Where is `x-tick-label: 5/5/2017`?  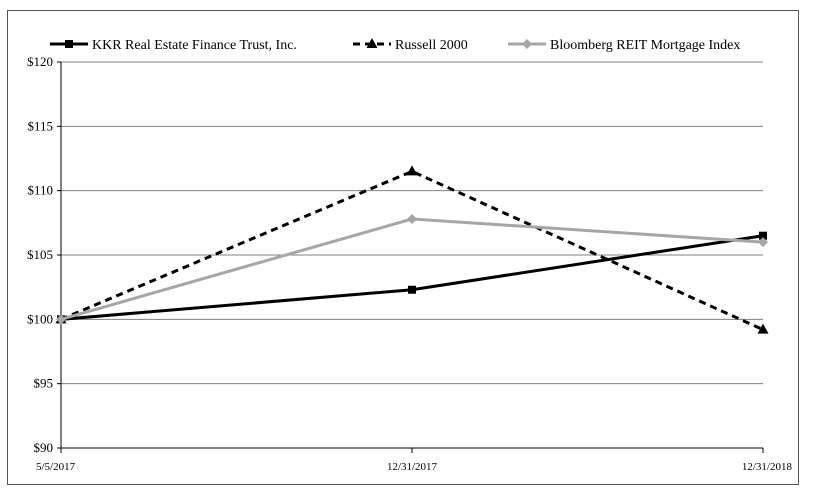
x-tick-label: 5/5/2017 is located at coordinates (56, 467).